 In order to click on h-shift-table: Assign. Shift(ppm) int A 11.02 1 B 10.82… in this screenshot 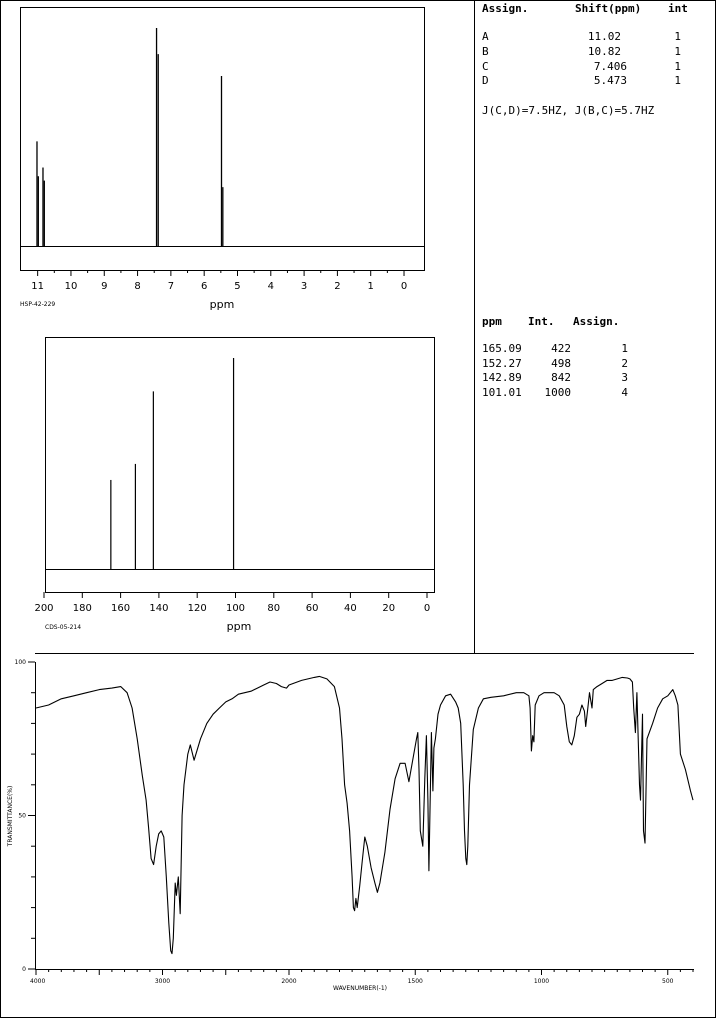, I will do `click(585, 59)`.